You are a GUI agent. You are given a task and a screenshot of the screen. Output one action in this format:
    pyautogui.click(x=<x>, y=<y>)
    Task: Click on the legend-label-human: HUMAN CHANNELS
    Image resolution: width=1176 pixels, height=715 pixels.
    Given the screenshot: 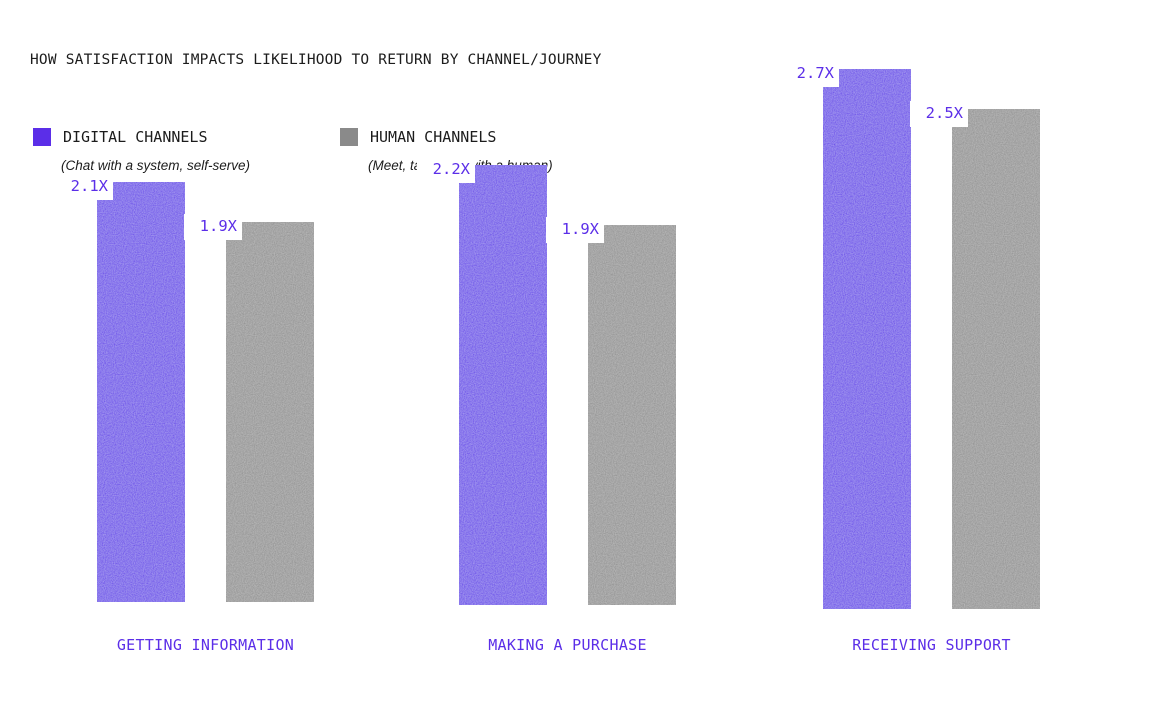 What is the action you would take?
    pyautogui.click(x=433, y=137)
    